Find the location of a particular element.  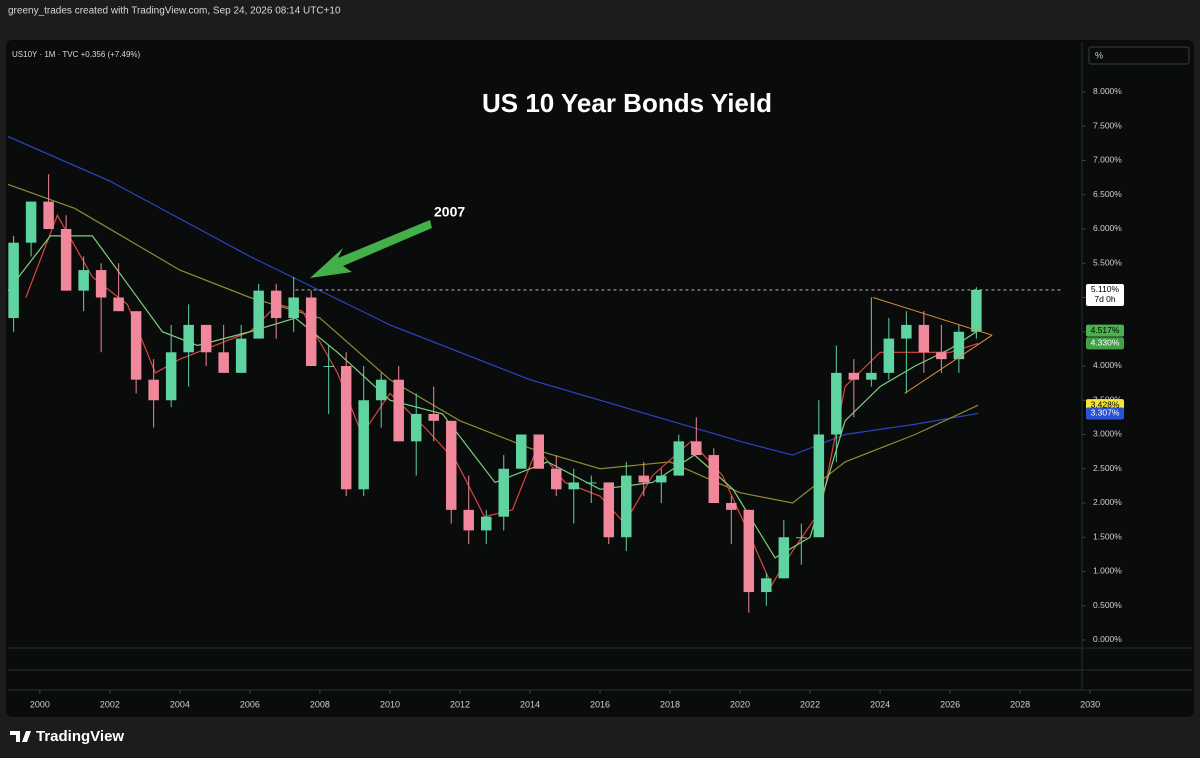

y-tick-label: 1.500% is located at coordinates (1107, 536).